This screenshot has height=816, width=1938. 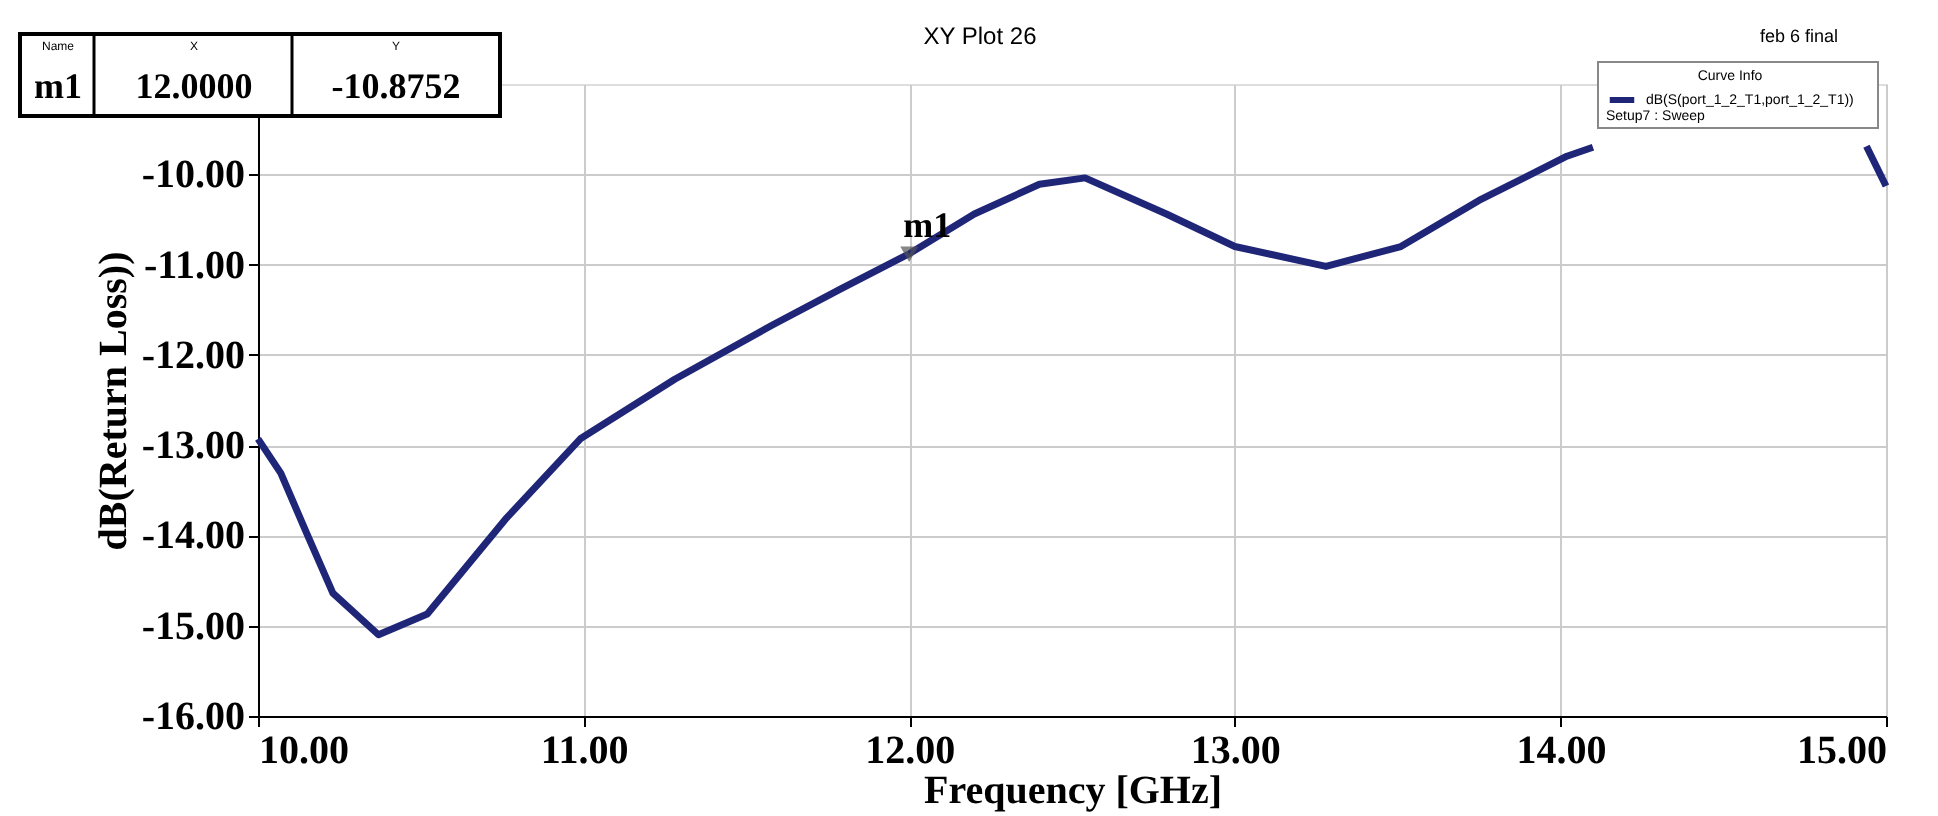 What do you see at coordinates (193, 175) in the screenshot?
I see `y-tick-label: -10.00` at bounding box center [193, 175].